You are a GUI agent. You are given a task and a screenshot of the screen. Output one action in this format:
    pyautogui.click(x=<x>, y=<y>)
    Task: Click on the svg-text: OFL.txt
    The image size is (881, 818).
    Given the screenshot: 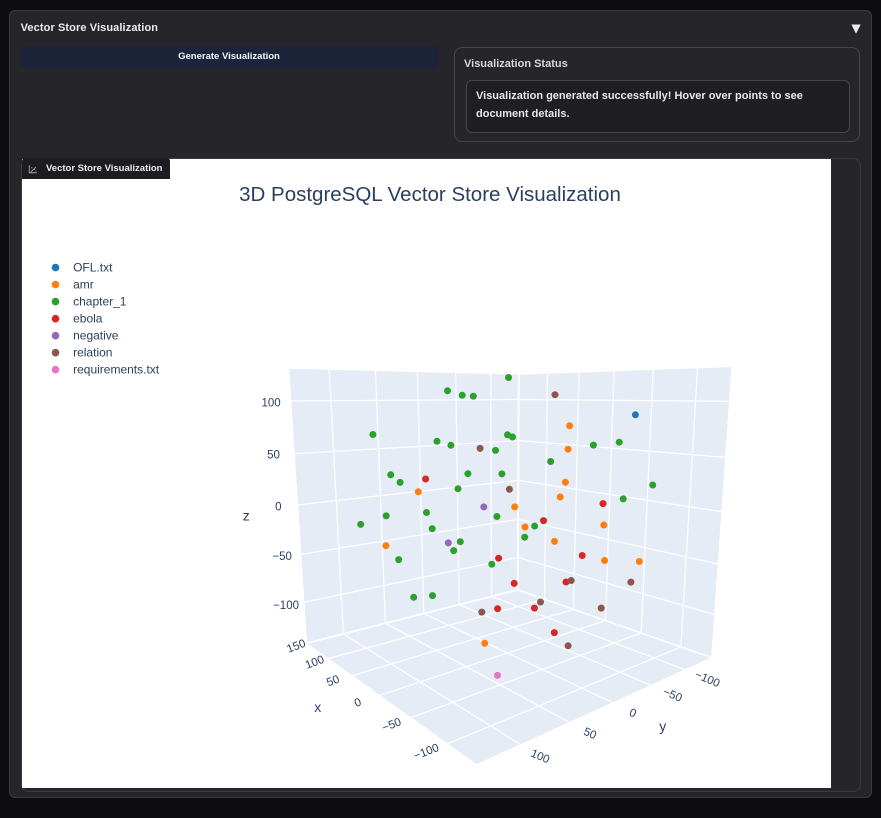 What is the action you would take?
    pyautogui.click(x=93, y=268)
    